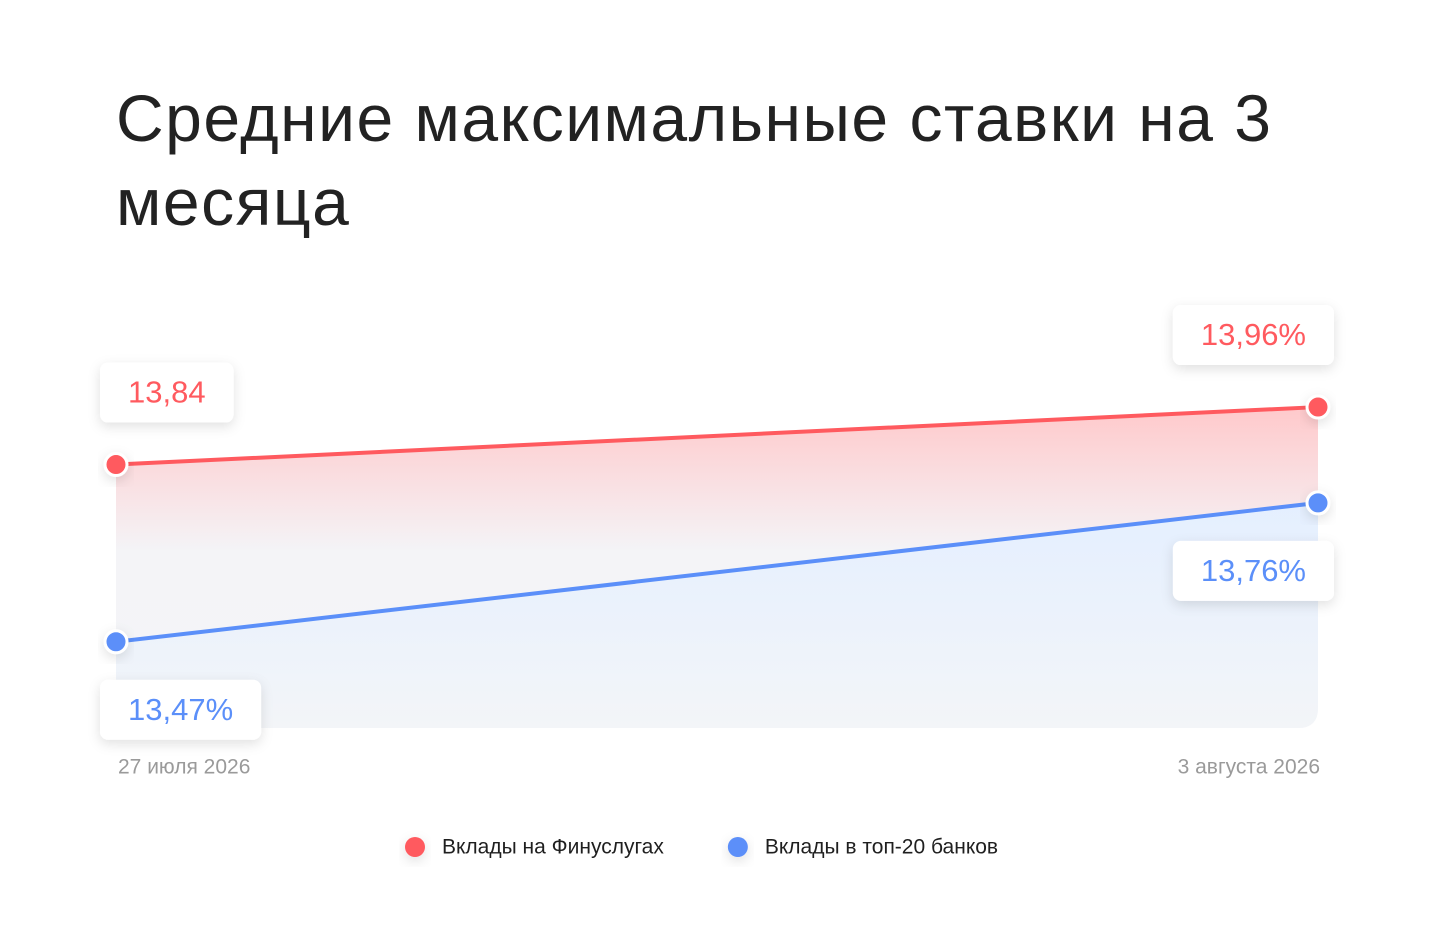  I want to click on value-label: 13,84, so click(167, 392).